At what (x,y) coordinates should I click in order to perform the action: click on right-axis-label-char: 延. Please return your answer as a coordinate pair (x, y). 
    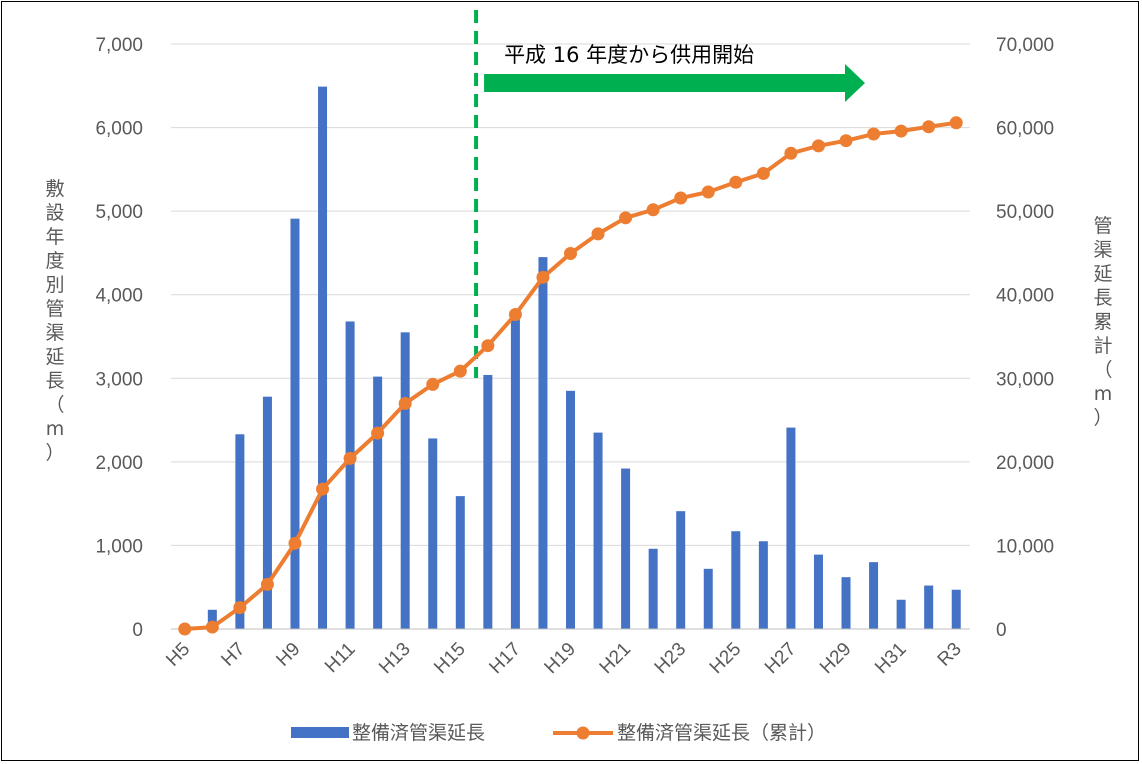
    Looking at the image, I should click on (1102, 274).